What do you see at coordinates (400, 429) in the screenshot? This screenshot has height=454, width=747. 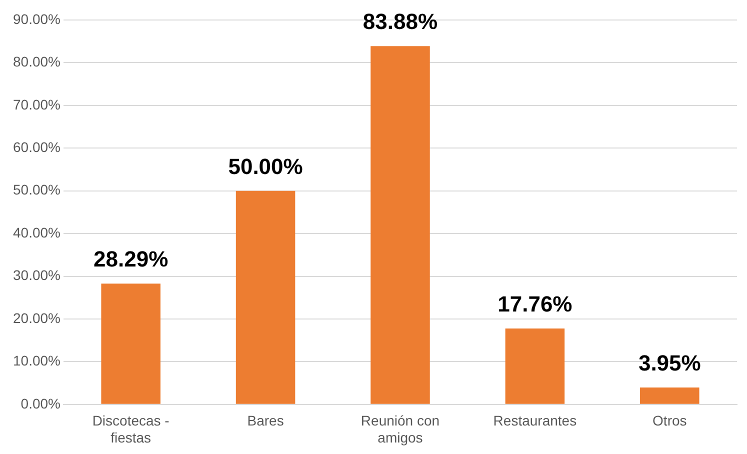 I see `x-tick-label: Reunión con amigos` at bounding box center [400, 429].